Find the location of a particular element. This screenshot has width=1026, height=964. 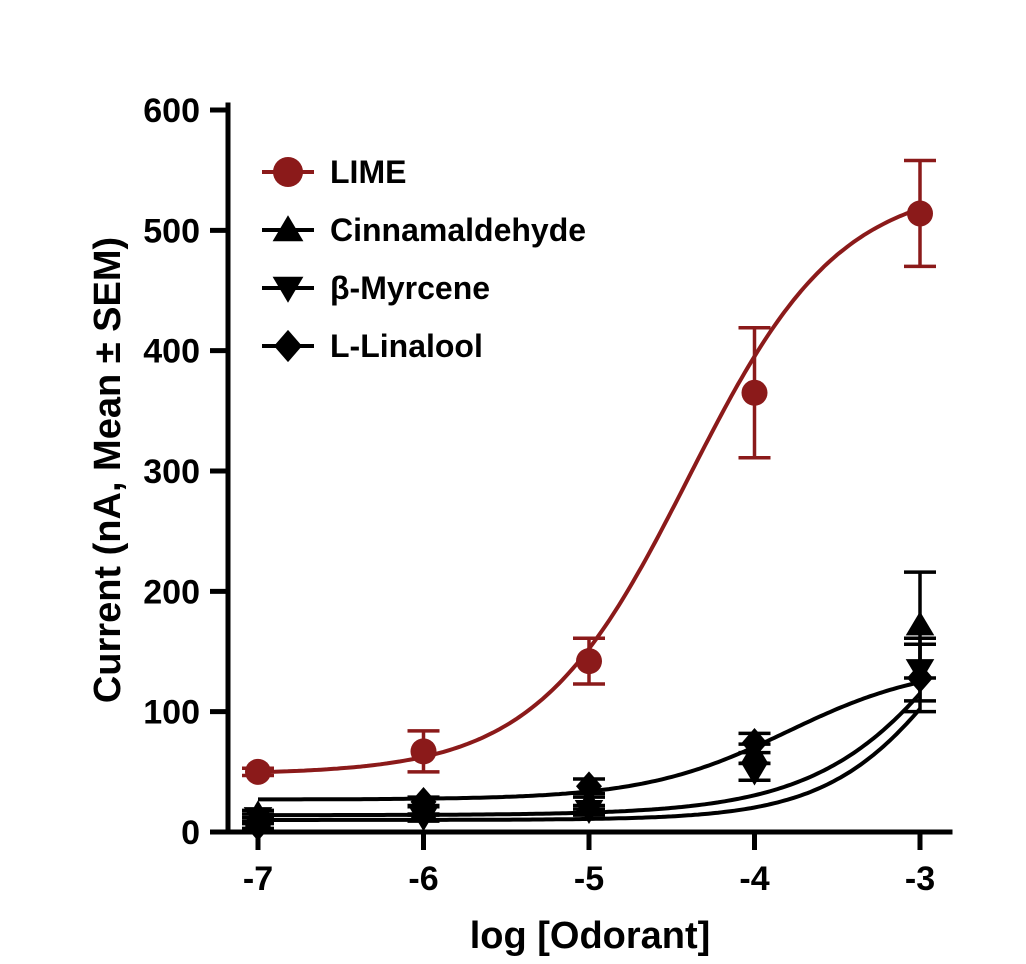

legend-label-lime: LIME is located at coordinates (368, 172).